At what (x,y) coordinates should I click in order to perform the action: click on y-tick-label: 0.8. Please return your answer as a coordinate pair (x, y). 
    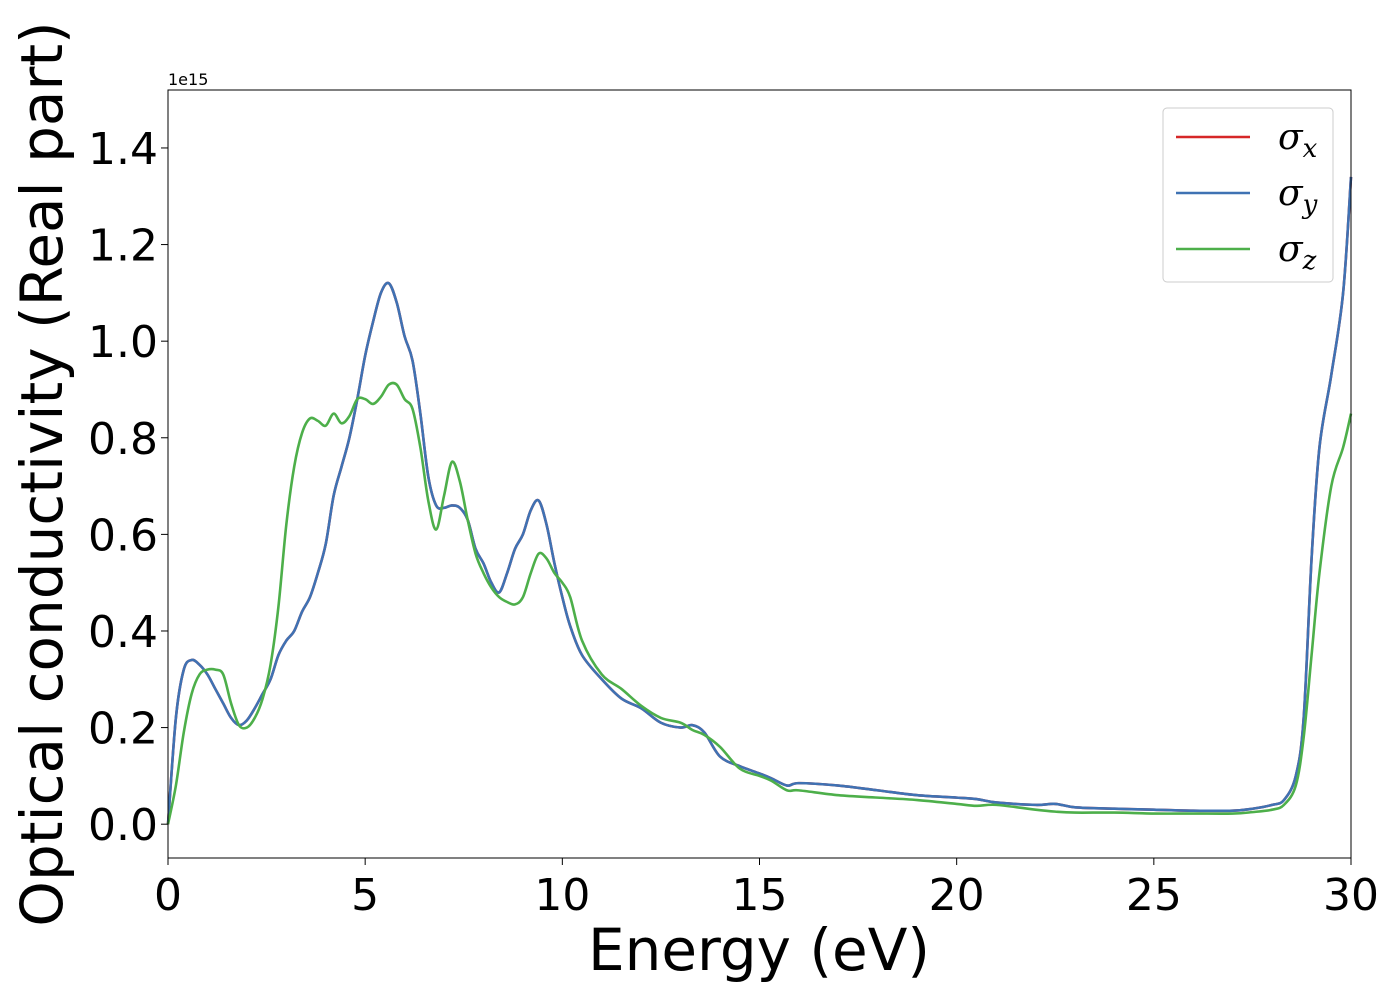
    Looking at the image, I should click on (123, 439).